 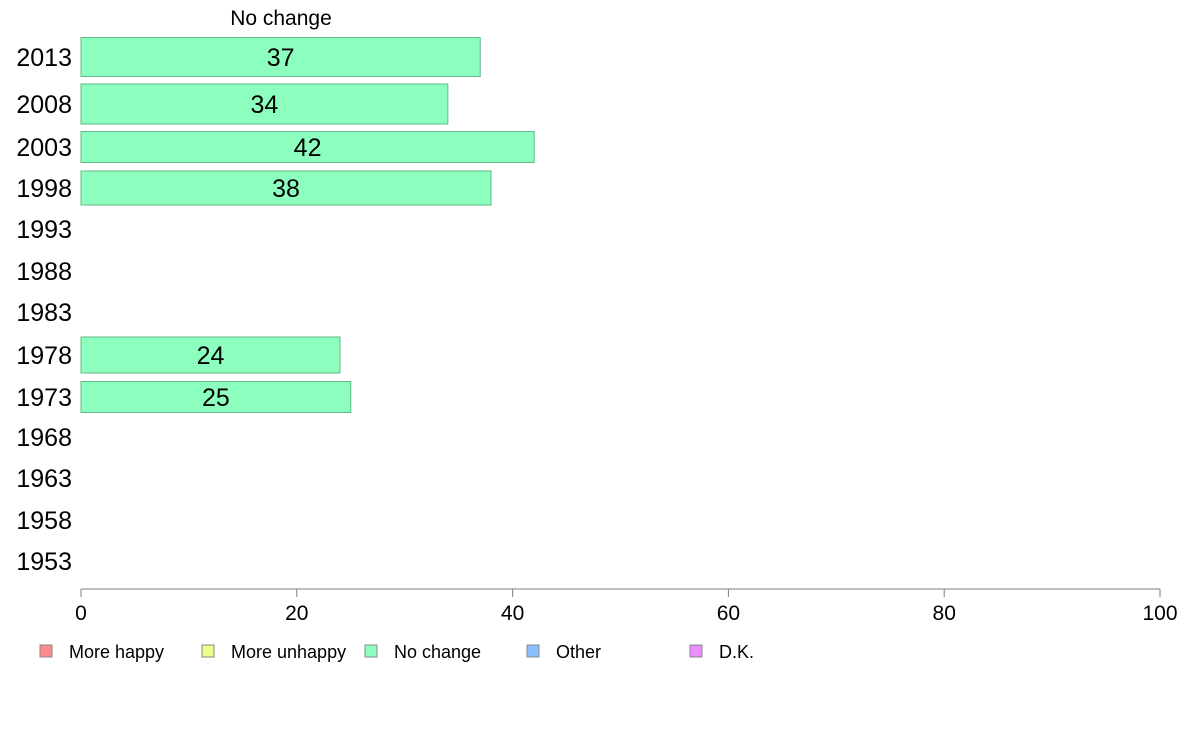 What do you see at coordinates (44, 272) in the screenshot?
I see `y-tick-label: 1988` at bounding box center [44, 272].